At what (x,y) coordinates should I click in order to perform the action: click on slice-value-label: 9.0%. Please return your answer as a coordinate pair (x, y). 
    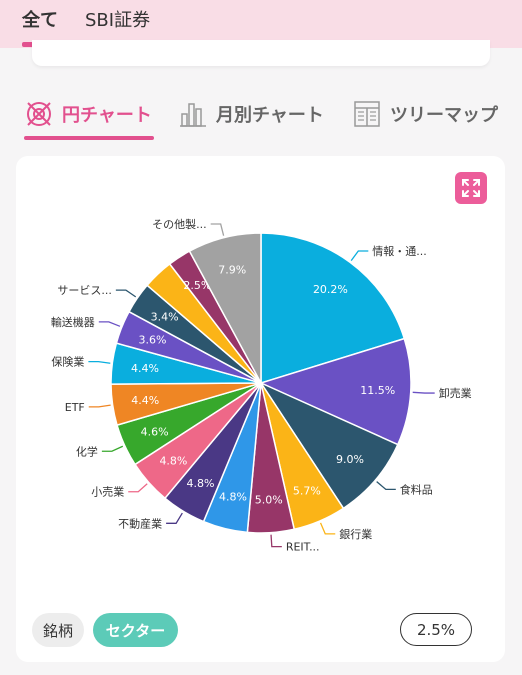
    Looking at the image, I should click on (350, 459).